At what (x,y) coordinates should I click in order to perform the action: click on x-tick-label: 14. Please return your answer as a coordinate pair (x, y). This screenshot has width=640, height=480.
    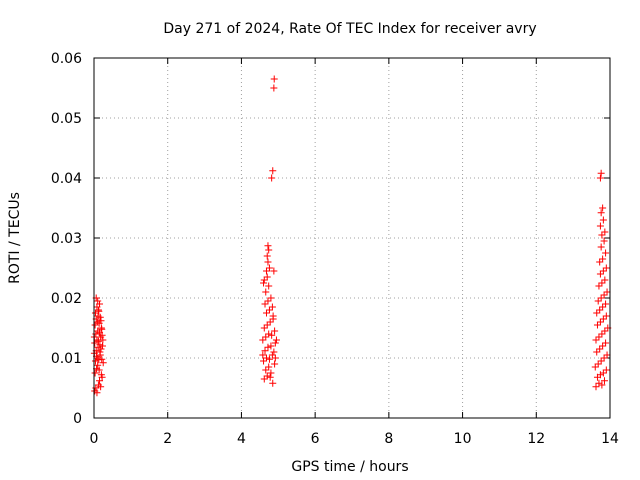
    Looking at the image, I should click on (610, 439).